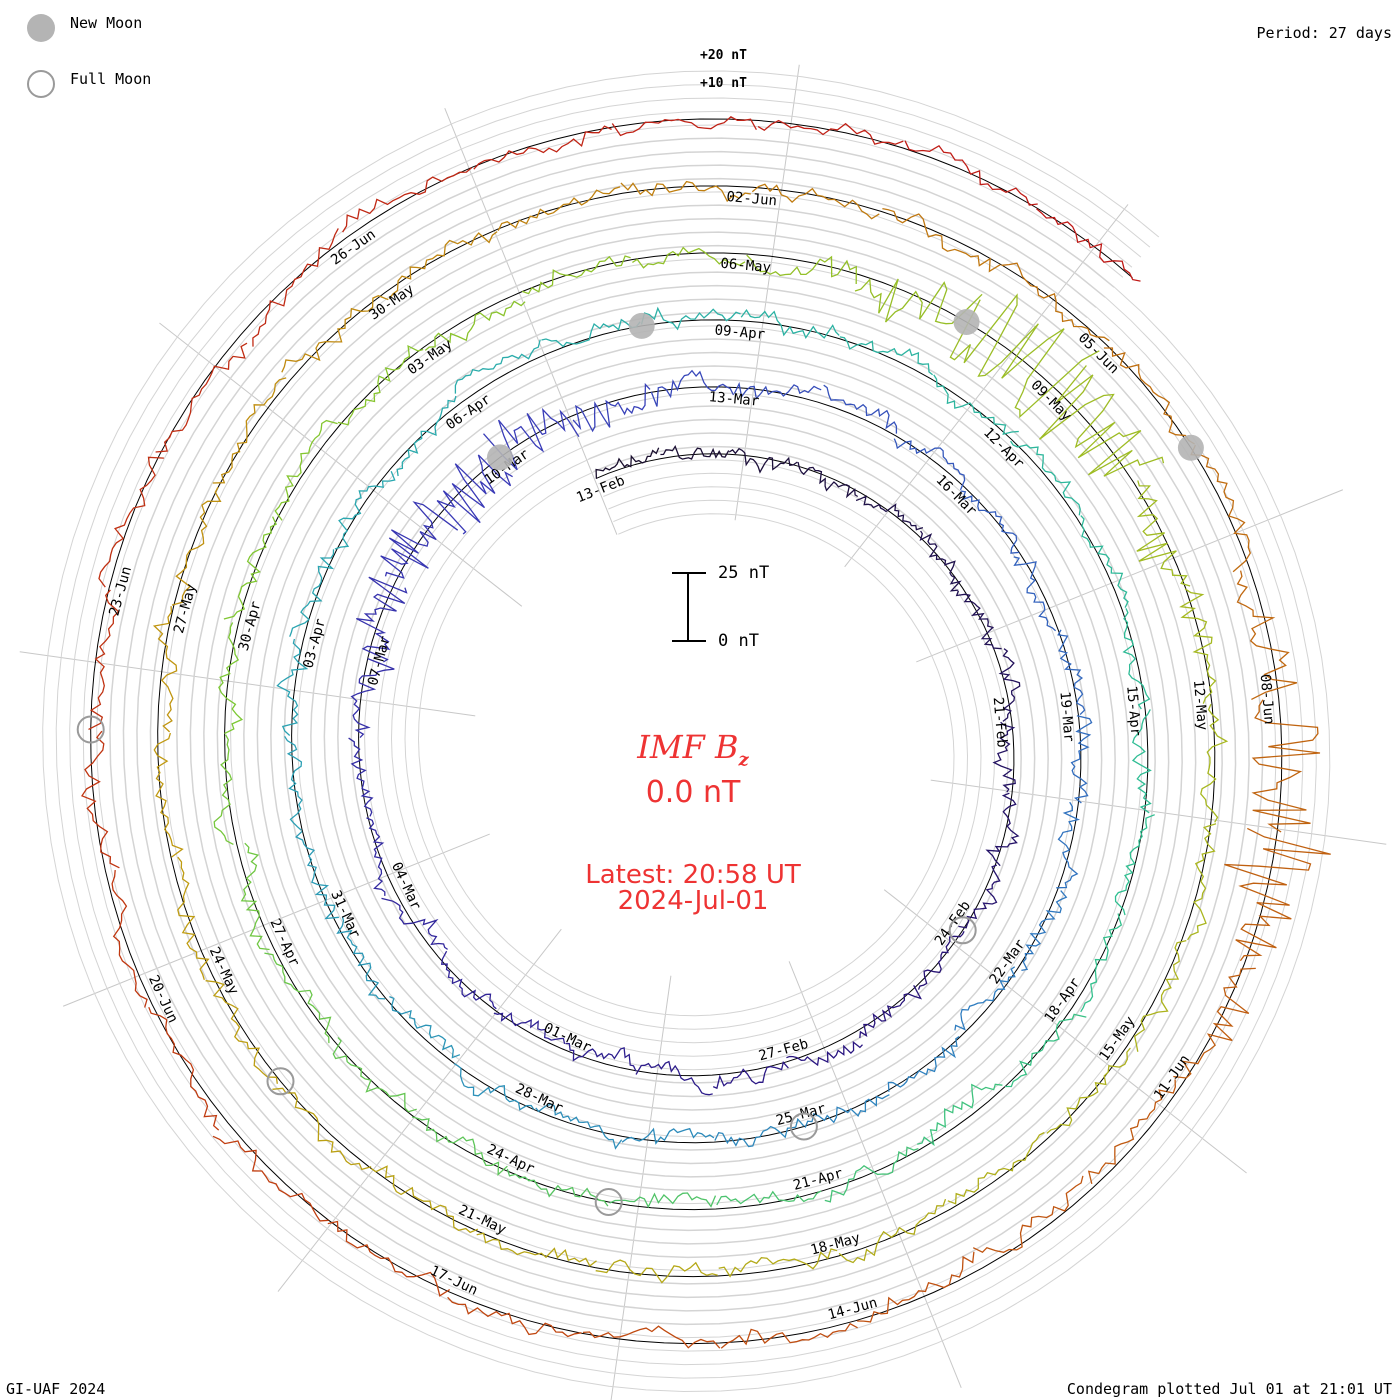 This screenshot has width=1400, height=1400. What do you see at coordinates (1324, 33) in the screenshot?
I see `period-label: Period: 27 days` at bounding box center [1324, 33].